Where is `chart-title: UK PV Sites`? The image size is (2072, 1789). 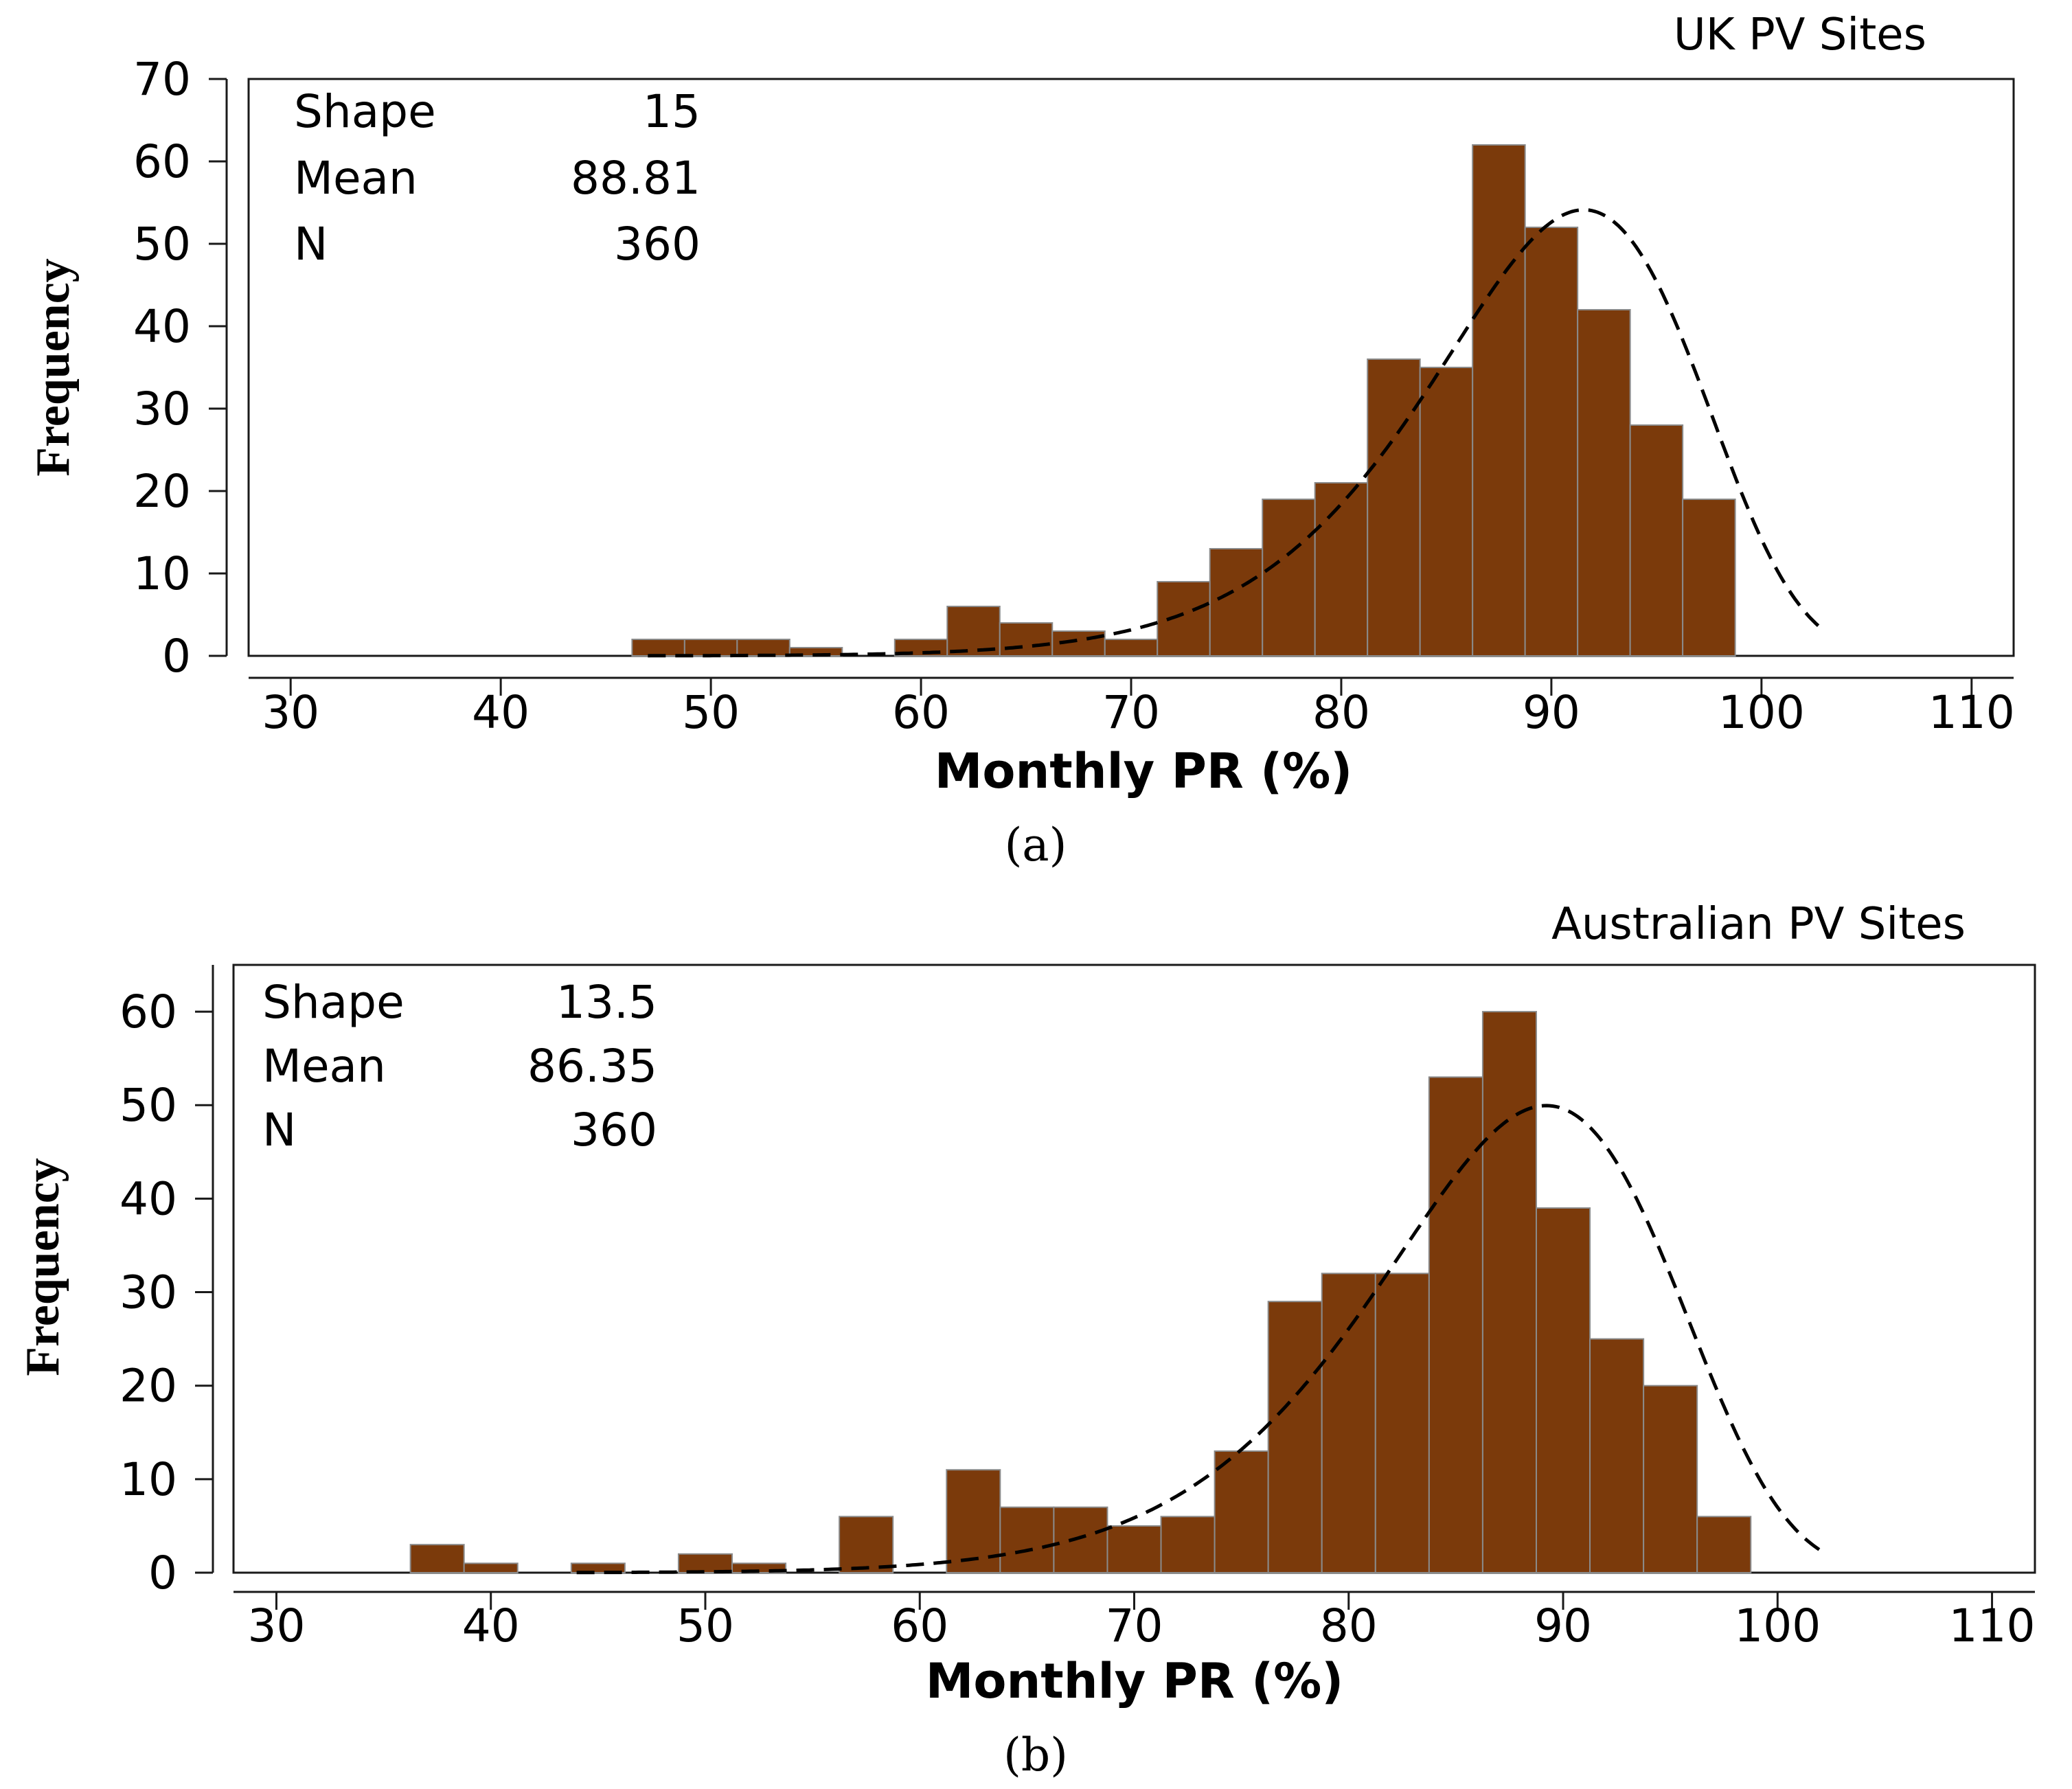 chart-title: UK PV Sites is located at coordinates (1800, 35).